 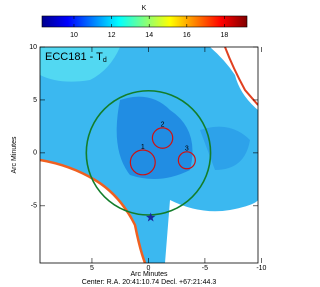 I want to click on chart-title: ECC181 - Td, so click(x=76, y=57).